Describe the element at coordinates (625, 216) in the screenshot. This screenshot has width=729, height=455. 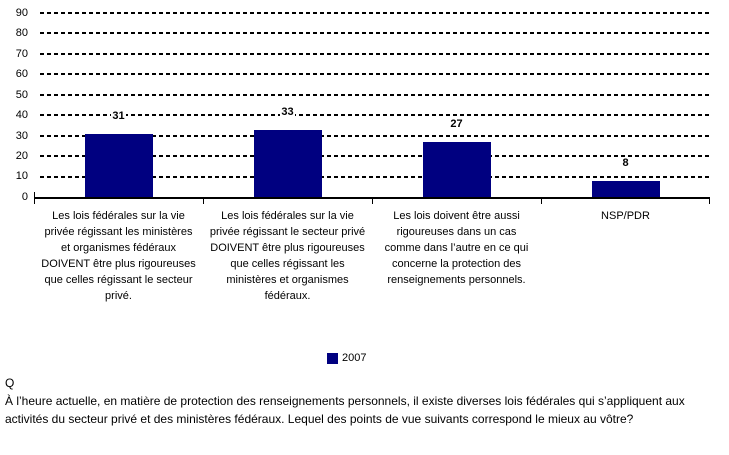
I see `category-label-4: NSP/PDR` at that location.